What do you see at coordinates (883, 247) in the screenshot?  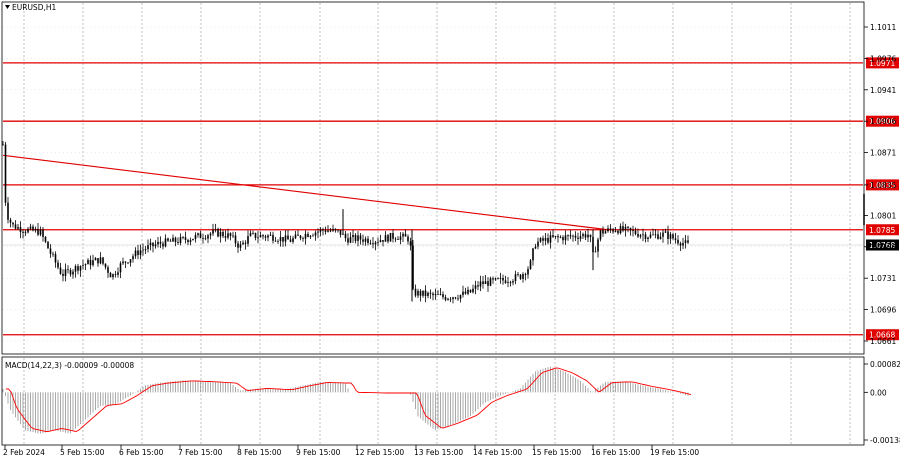 I see `price-tick-label: 1.0766` at bounding box center [883, 247].